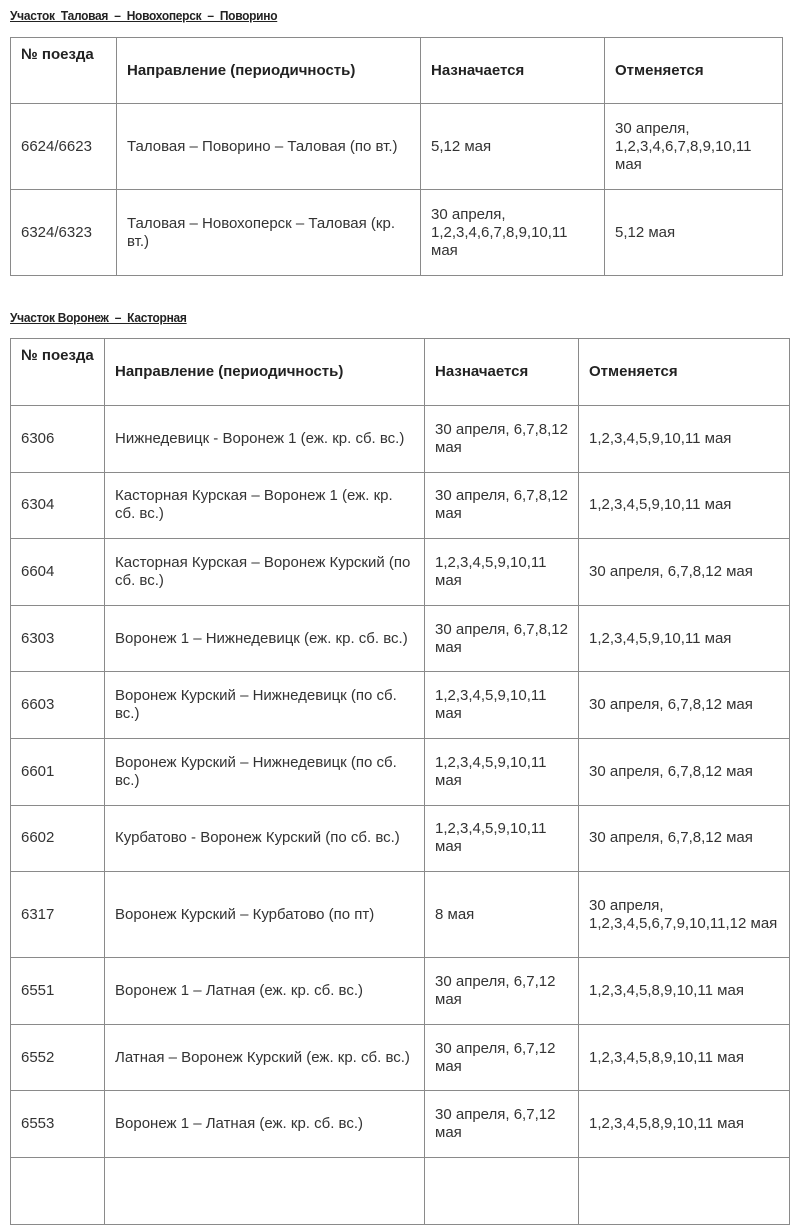  I want to click on cell-train-number: 6303, so click(57, 638).